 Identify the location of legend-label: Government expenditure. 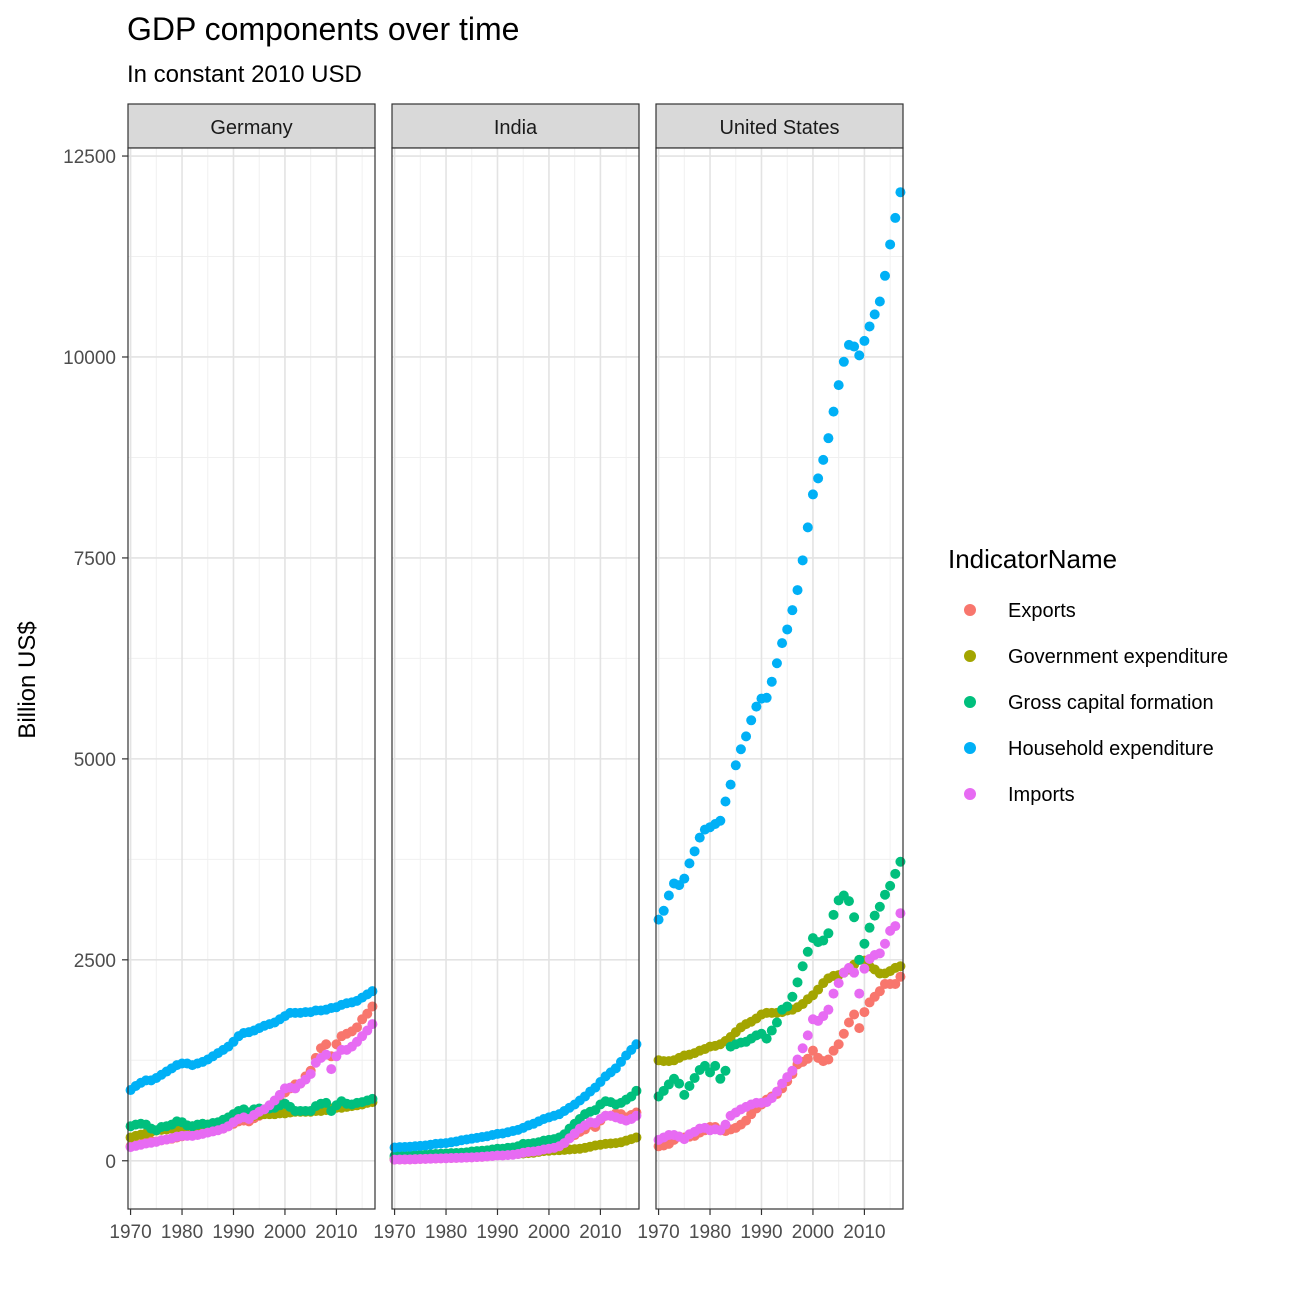
(1118, 657).